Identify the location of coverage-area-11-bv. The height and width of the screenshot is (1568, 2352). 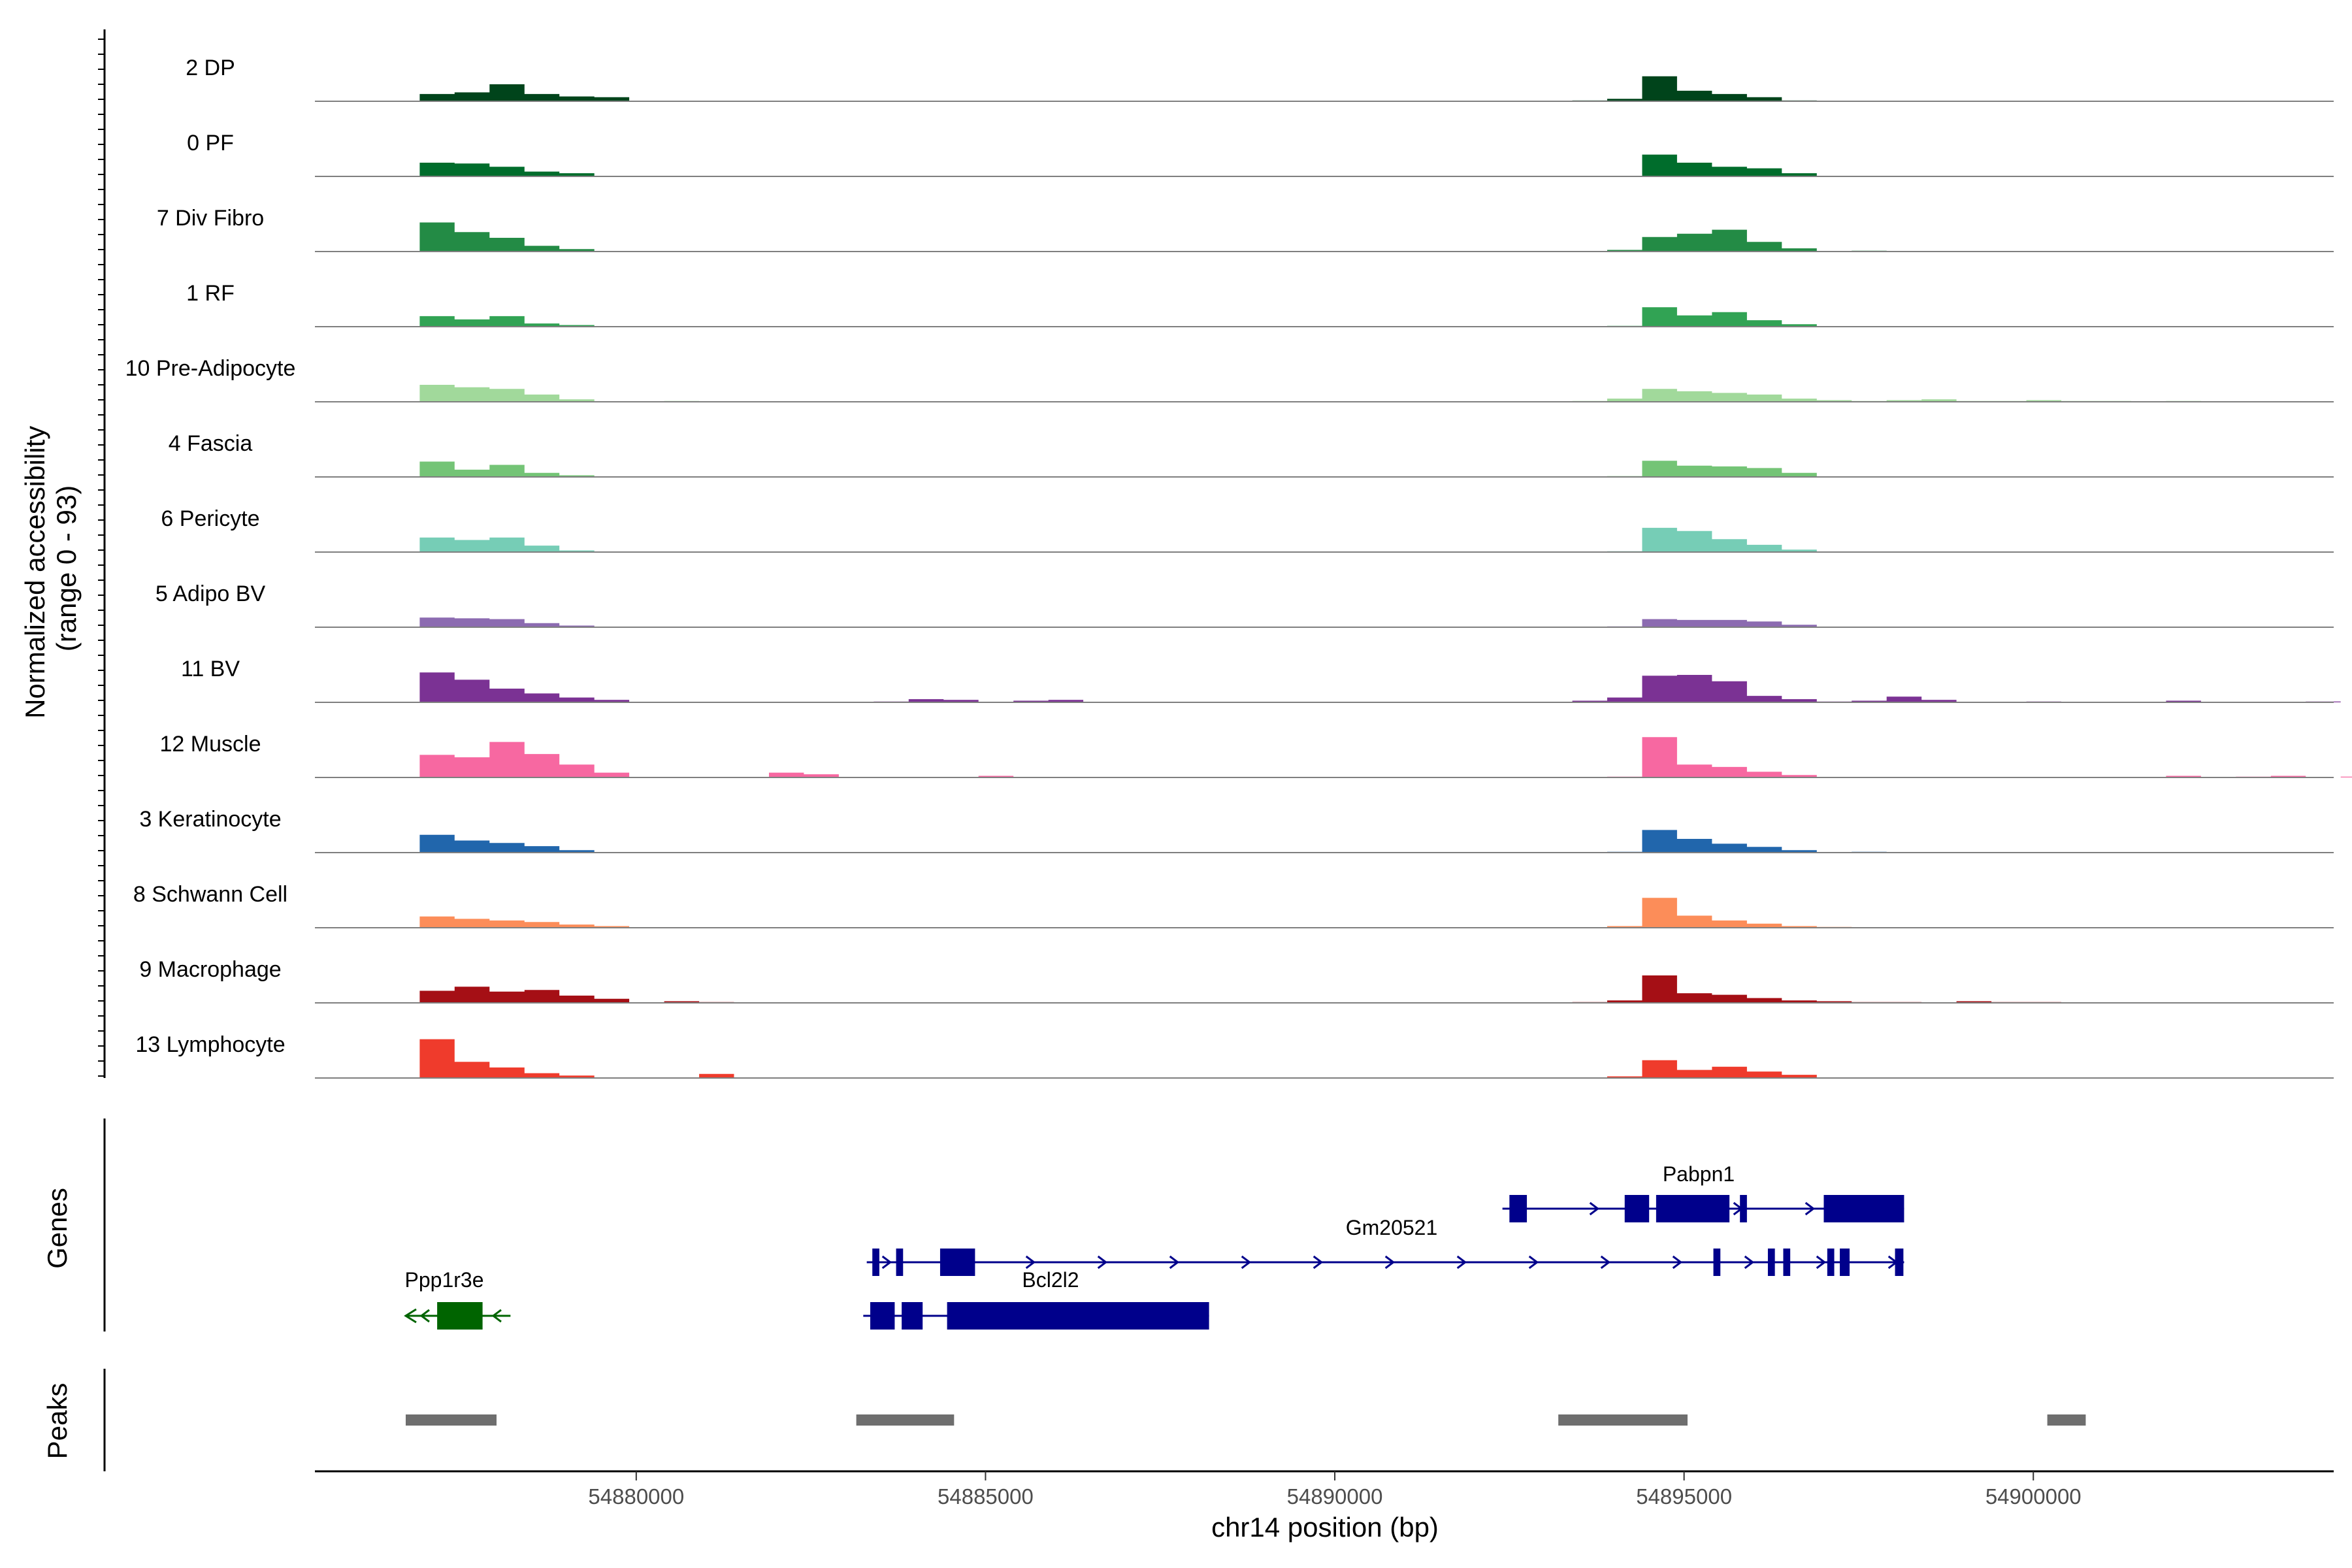
(1333, 687).